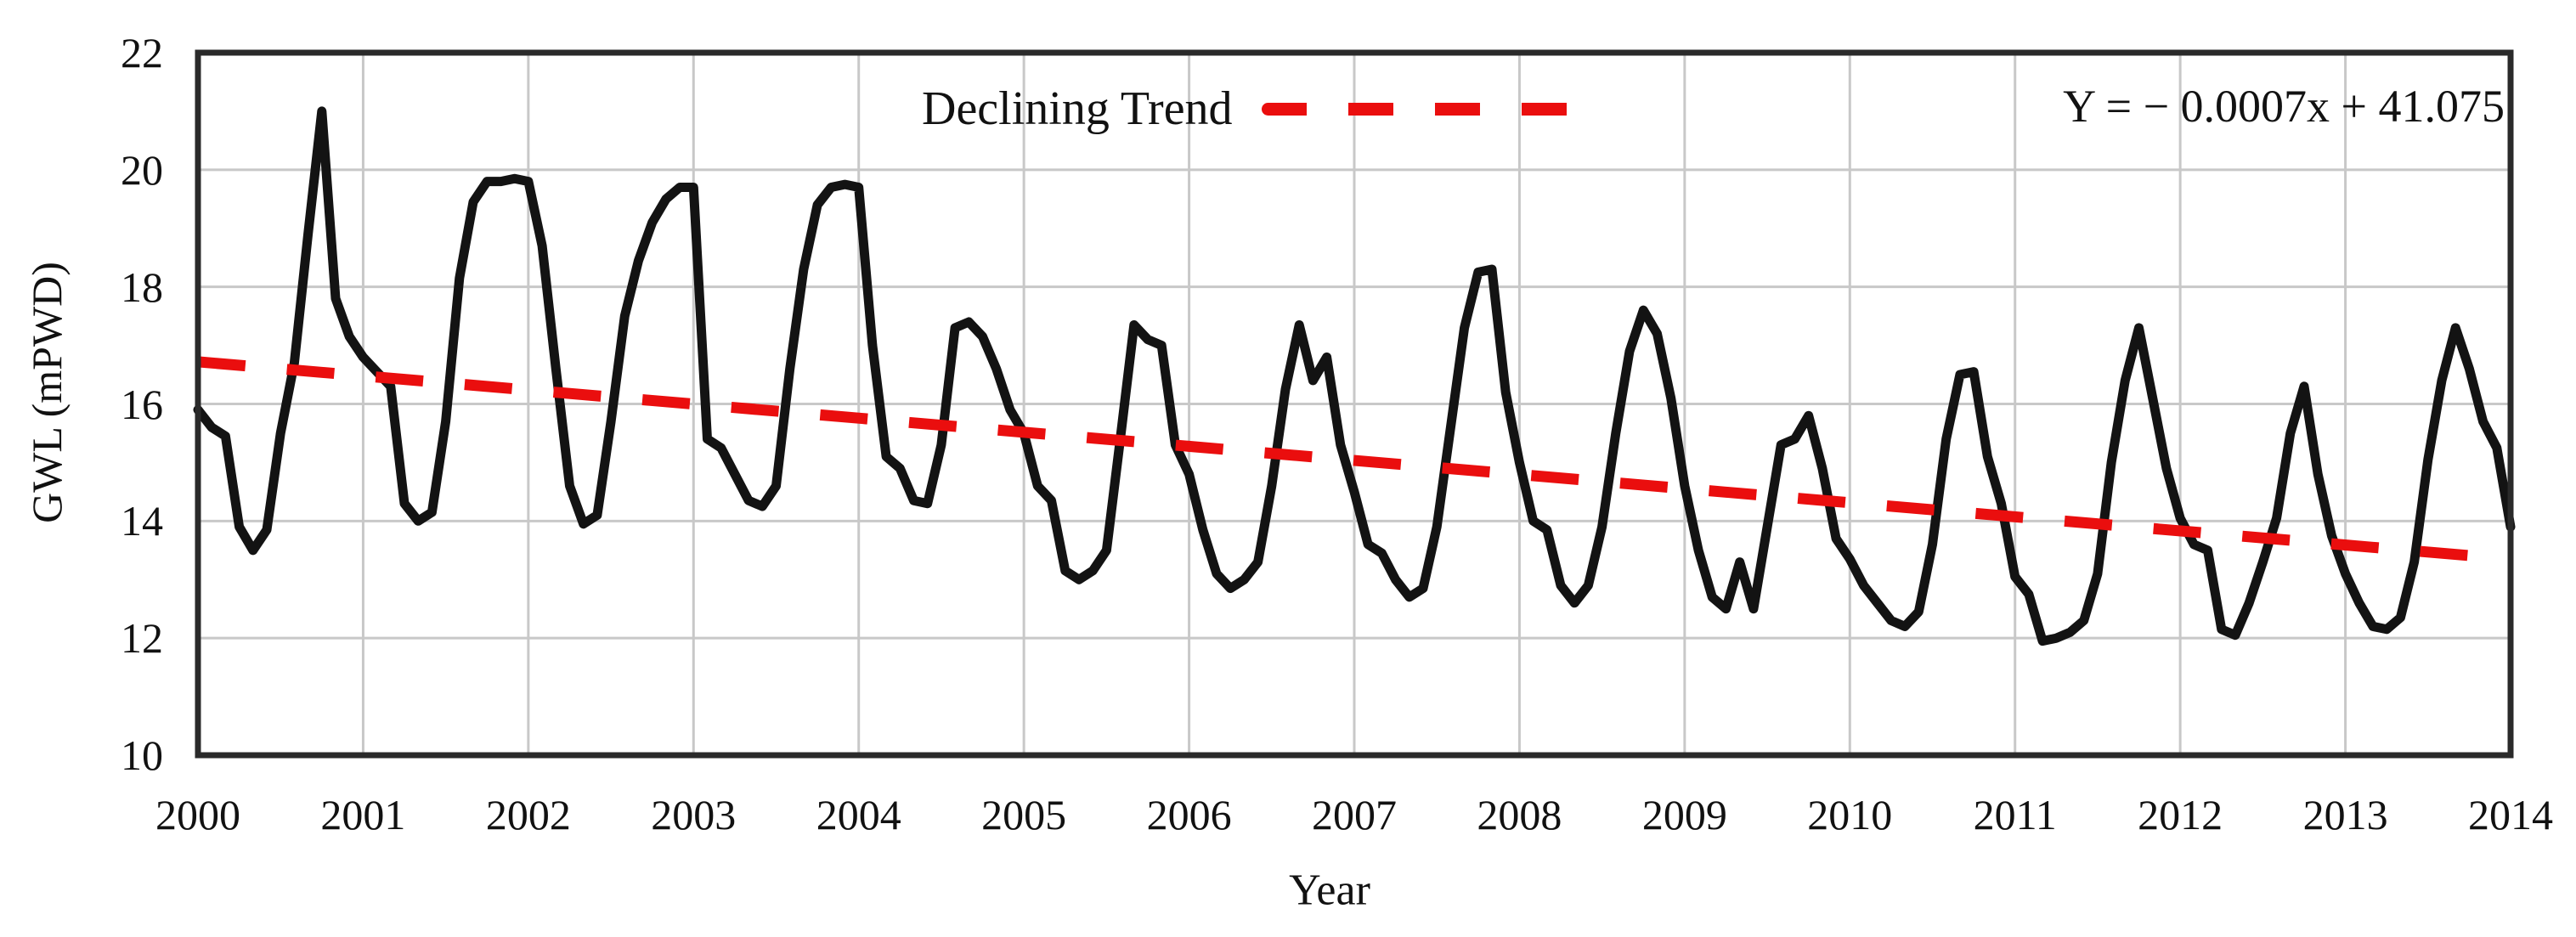 This screenshot has height=937, width=2576. Describe the element at coordinates (142, 755) in the screenshot. I see `y-tick-label: 10` at that location.